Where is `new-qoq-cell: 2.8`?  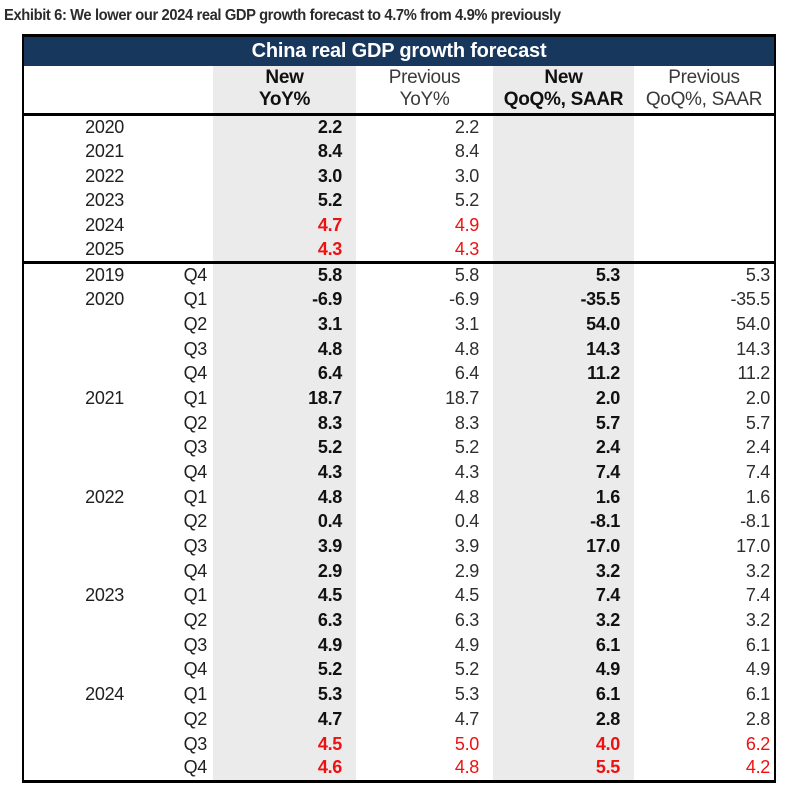
new-qoq-cell: 2.8 is located at coordinates (563, 719).